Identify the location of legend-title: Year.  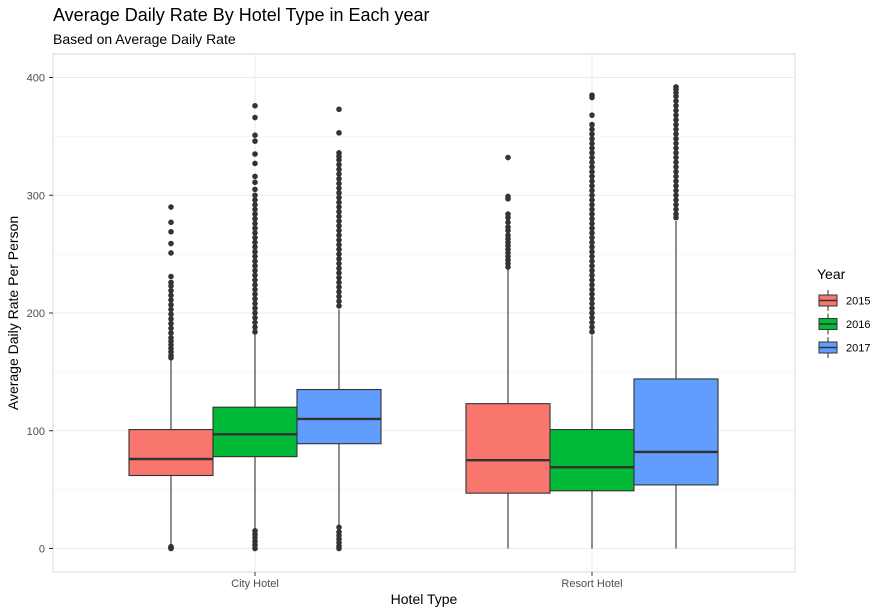
(831, 274).